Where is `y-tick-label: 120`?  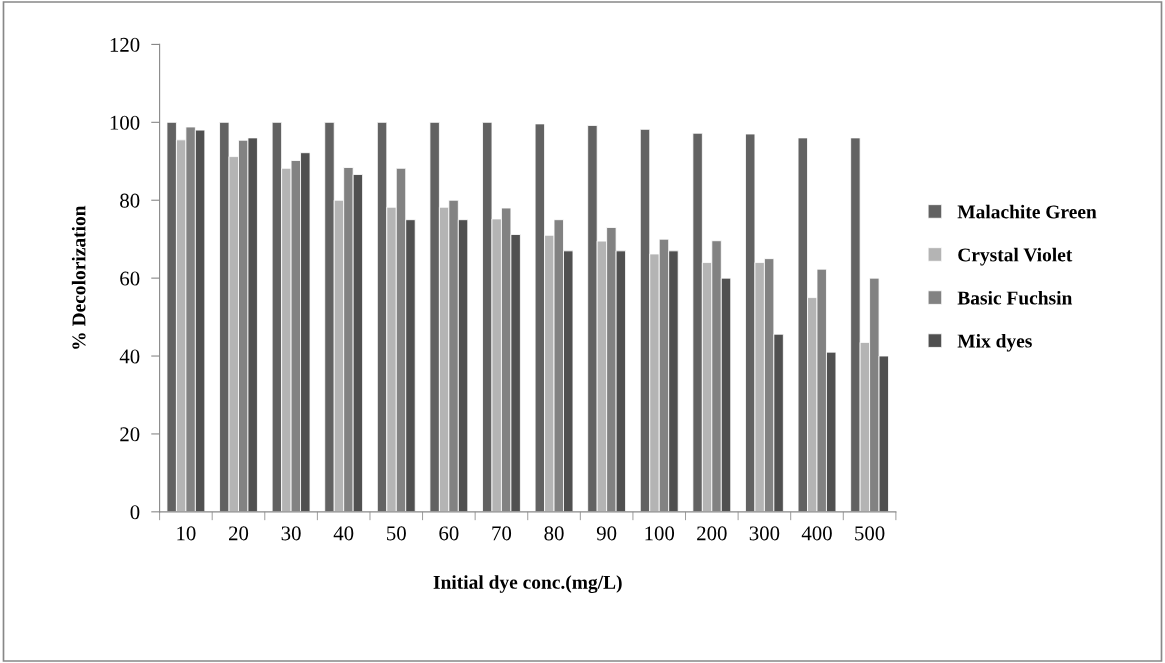
y-tick-label: 120 is located at coordinates (125, 44).